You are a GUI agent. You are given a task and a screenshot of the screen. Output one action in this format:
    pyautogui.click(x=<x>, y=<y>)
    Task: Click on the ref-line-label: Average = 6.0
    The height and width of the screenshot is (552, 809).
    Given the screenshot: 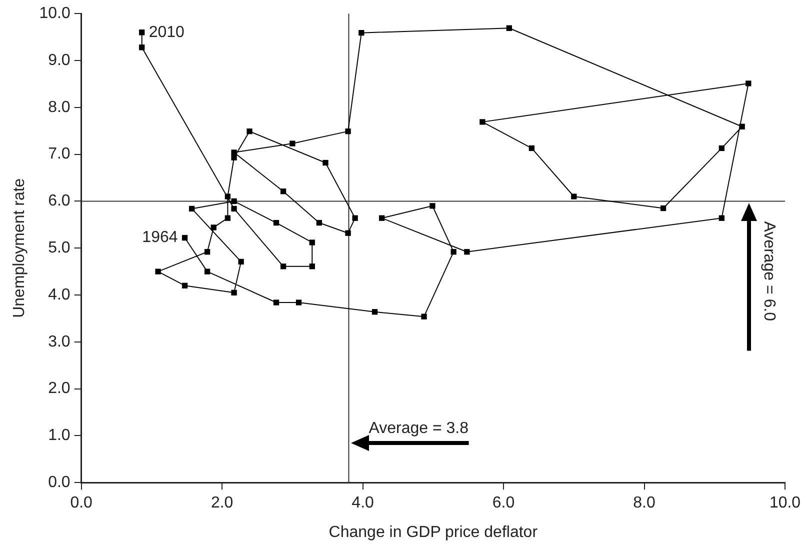 What is the action you would take?
    pyautogui.click(x=769, y=271)
    